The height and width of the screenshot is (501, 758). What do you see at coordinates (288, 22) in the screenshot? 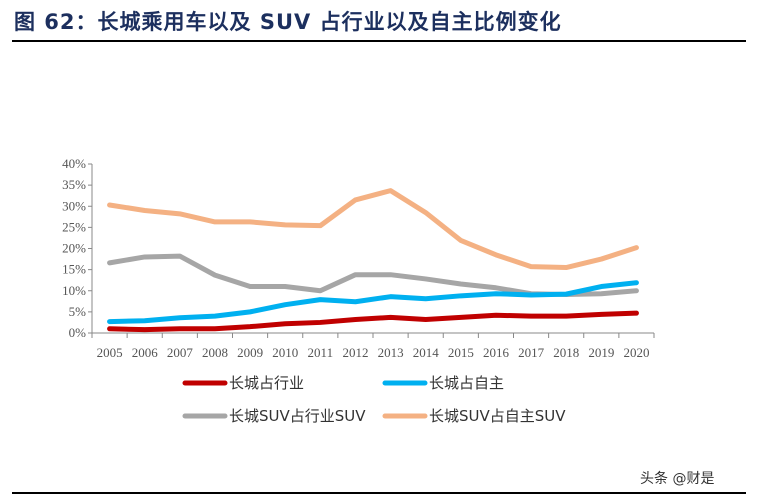
I see `figure-title: 图 62：长城乘用车以及 SUV 占行业以及自主比例变化` at bounding box center [288, 22].